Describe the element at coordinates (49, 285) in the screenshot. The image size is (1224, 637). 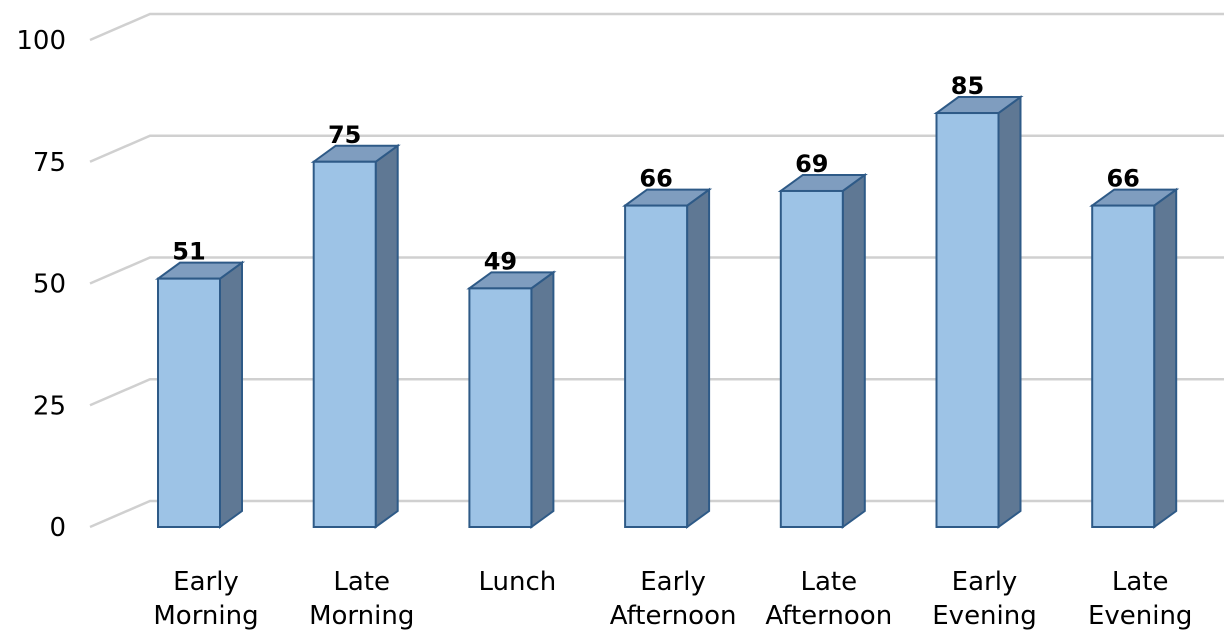
I see `y-tick-label: 50` at that location.